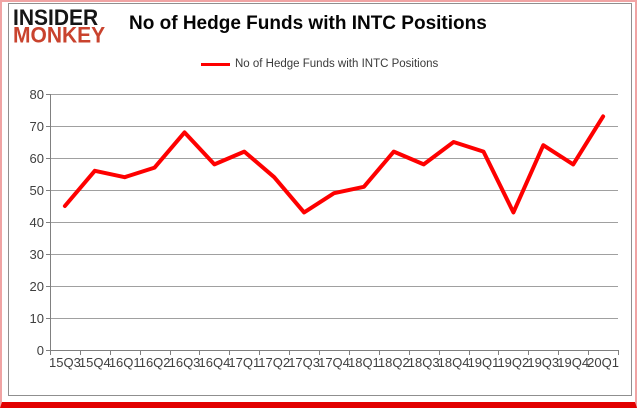 Image resolution: width=637 pixels, height=408 pixels. What do you see at coordinates (37, 222) in the screenshot?
I see `y-tick-label: 40` at bounding box center [37, 222].